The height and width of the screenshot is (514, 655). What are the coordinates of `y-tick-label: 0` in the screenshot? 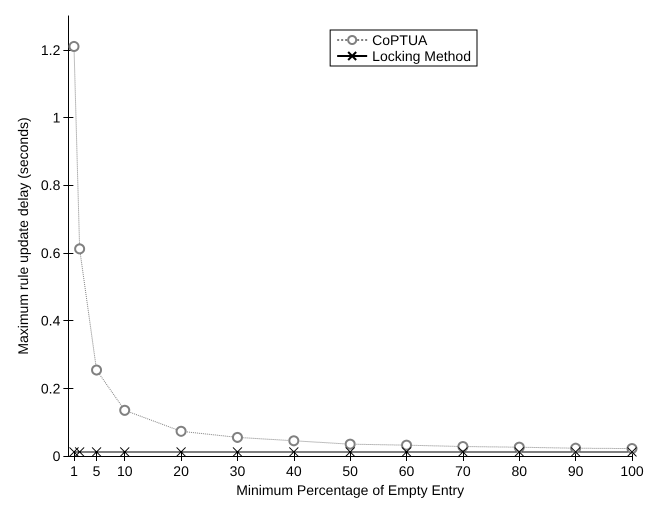 It's located at (56, 456).